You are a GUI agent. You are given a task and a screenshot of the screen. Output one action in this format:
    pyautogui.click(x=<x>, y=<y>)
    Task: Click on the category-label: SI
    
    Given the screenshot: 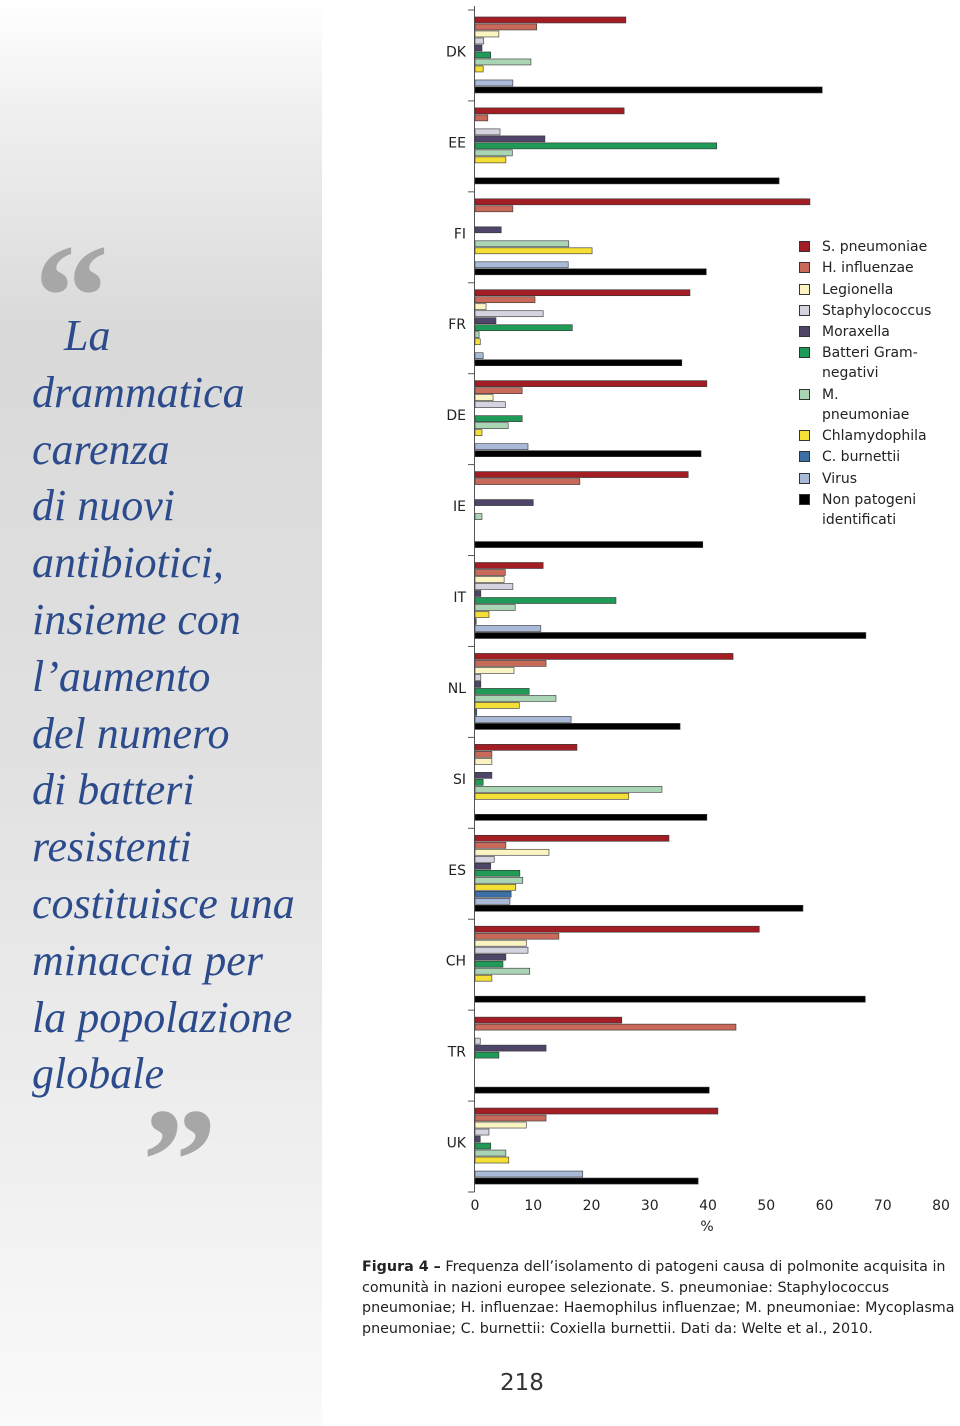 What is the action you would take?
    pyautogui.click(x=459, y=780)
    